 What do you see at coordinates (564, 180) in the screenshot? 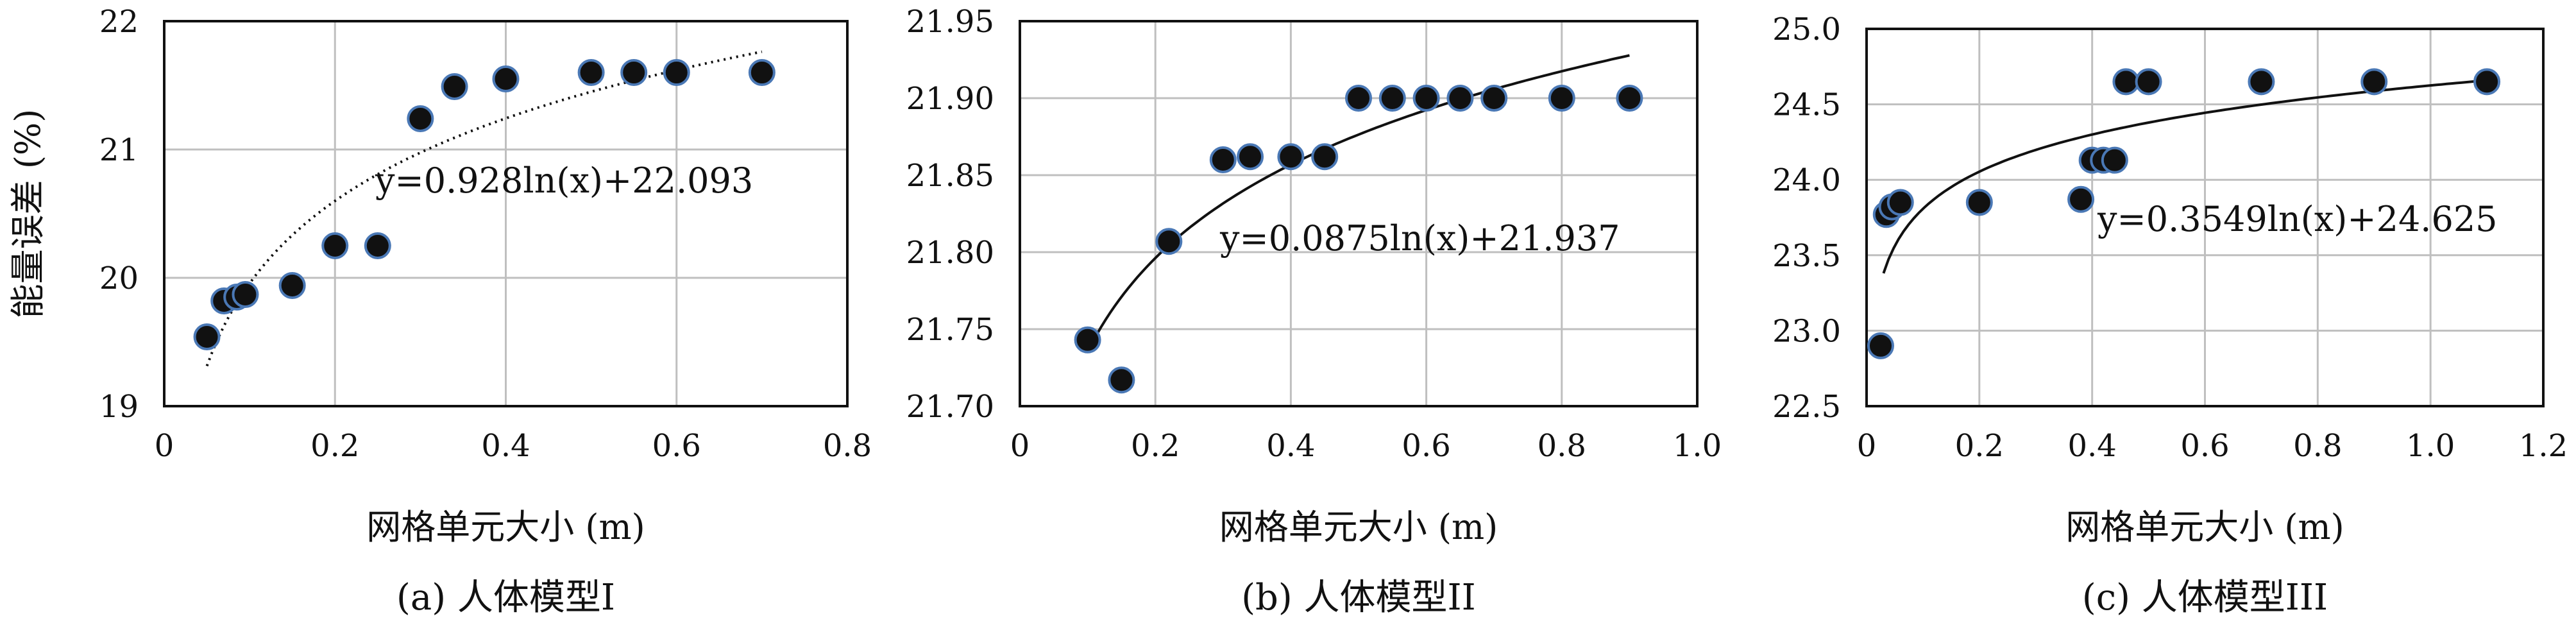
I see `trendline-equation: y=0.928ln(x)+22.093` at bounding box center [564, 180].